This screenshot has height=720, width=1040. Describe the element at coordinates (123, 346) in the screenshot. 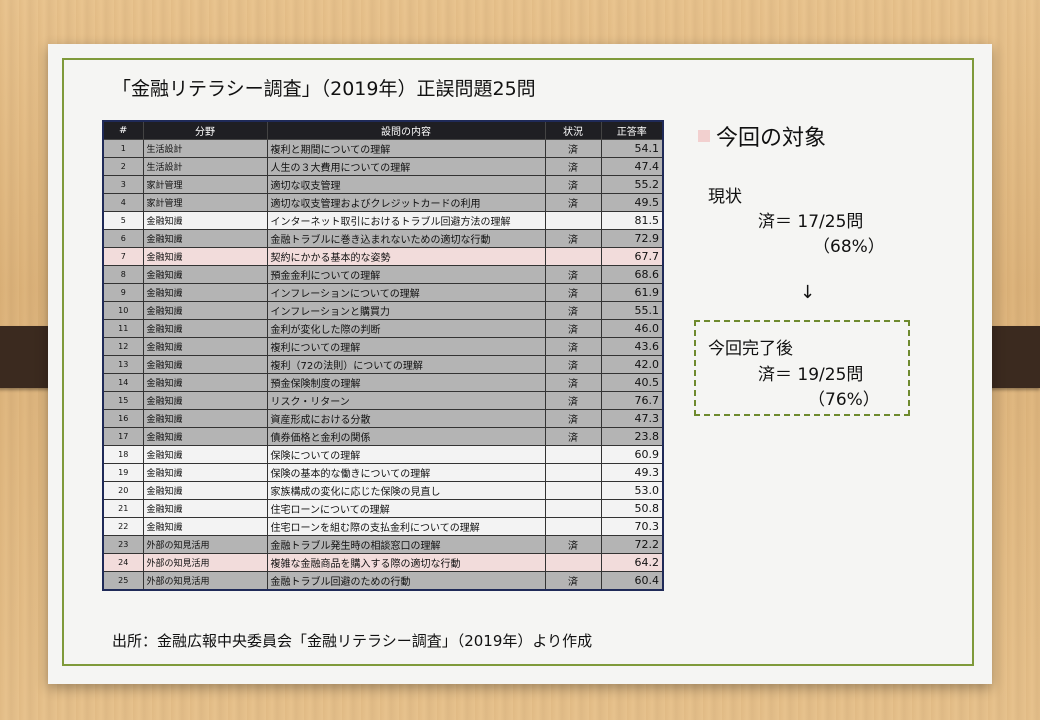

I see `row-number: 12` at that location.